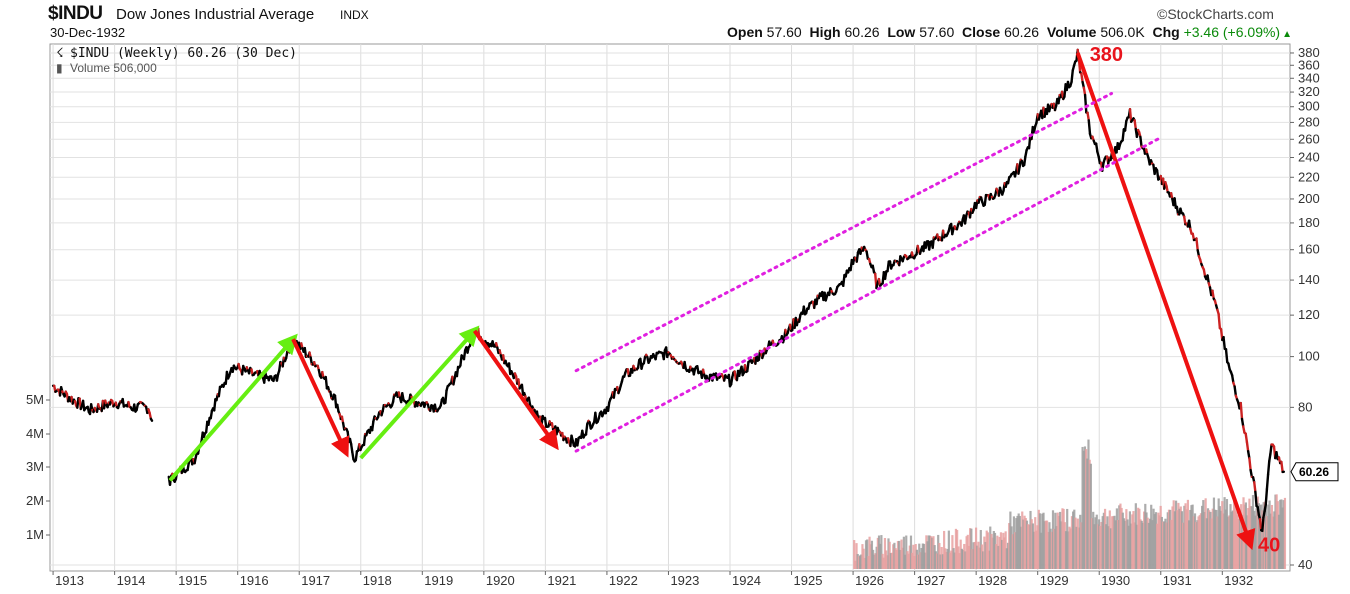  I want to click on ticker-symbol: $INDU, so click(75, 13).